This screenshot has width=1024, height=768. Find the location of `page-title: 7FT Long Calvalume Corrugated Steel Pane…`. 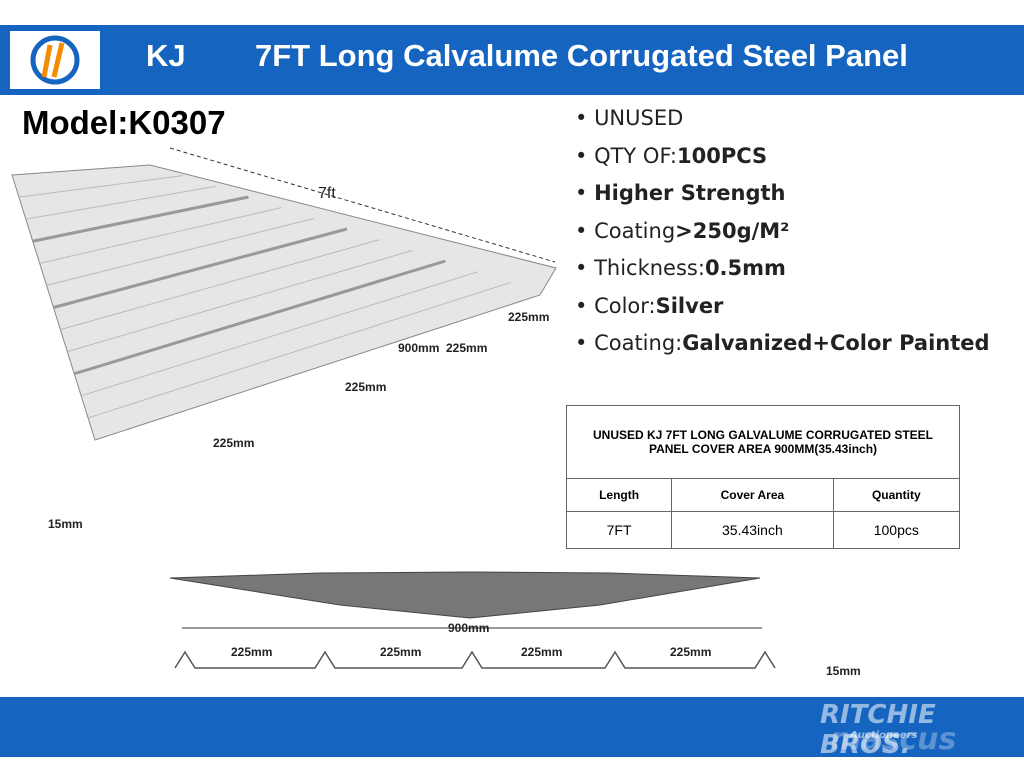

page-title: 7FT Long Calvalume Corrugated Steel Pane… is located at coordinates (581, 55).